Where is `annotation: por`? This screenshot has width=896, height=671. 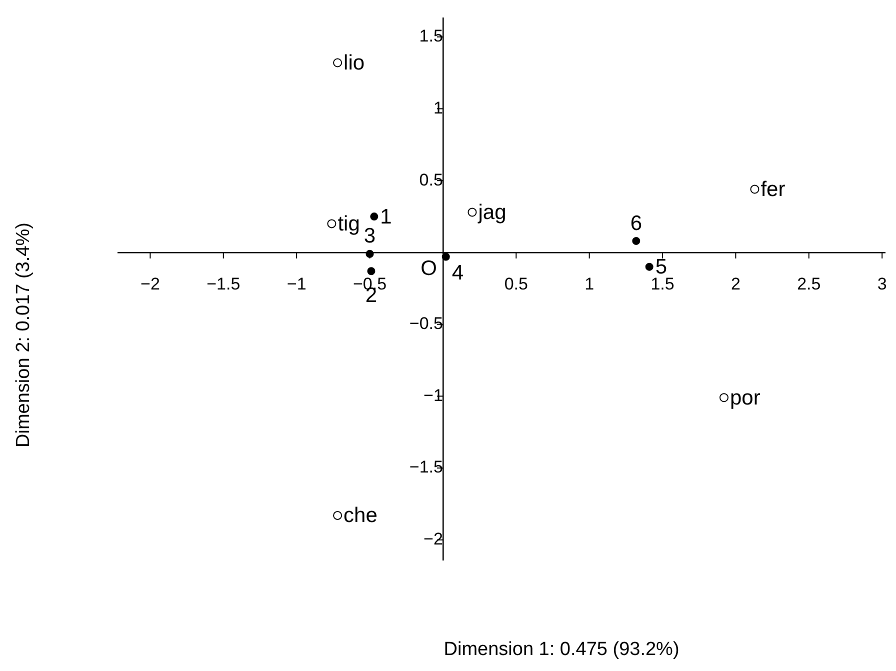 annotation: por is located at coordinates (745, 398).